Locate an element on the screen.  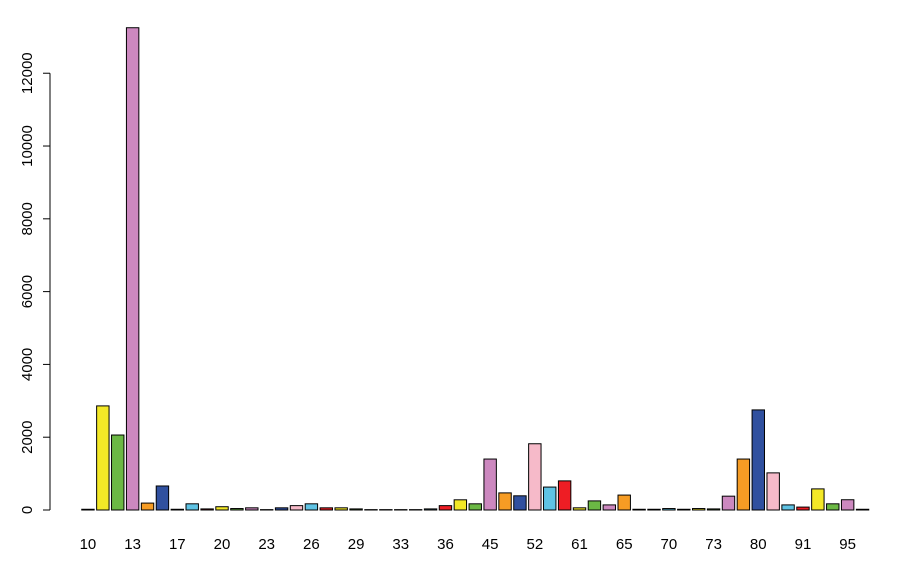
x-tick-label: 23 is located at coordinates (266, 544).